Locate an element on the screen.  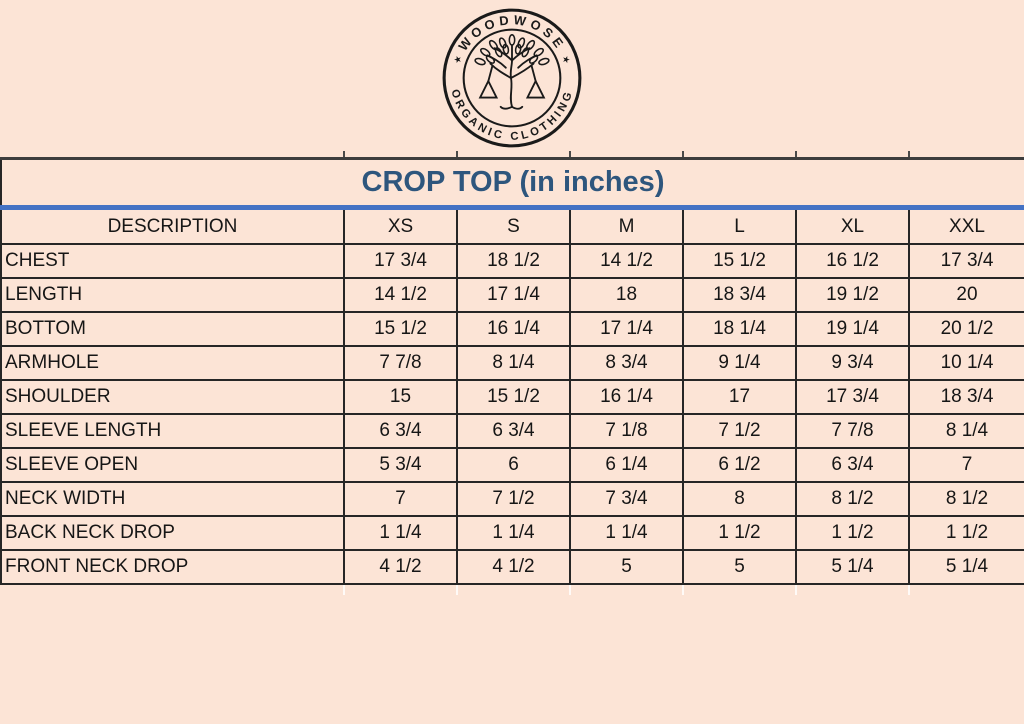
row-label: CHEST is located at coordinates (173, 261).